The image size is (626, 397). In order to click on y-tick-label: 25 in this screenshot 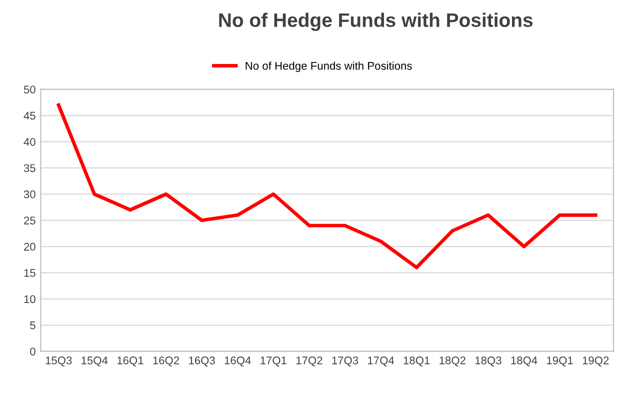, I will do `click(30, 220)`.